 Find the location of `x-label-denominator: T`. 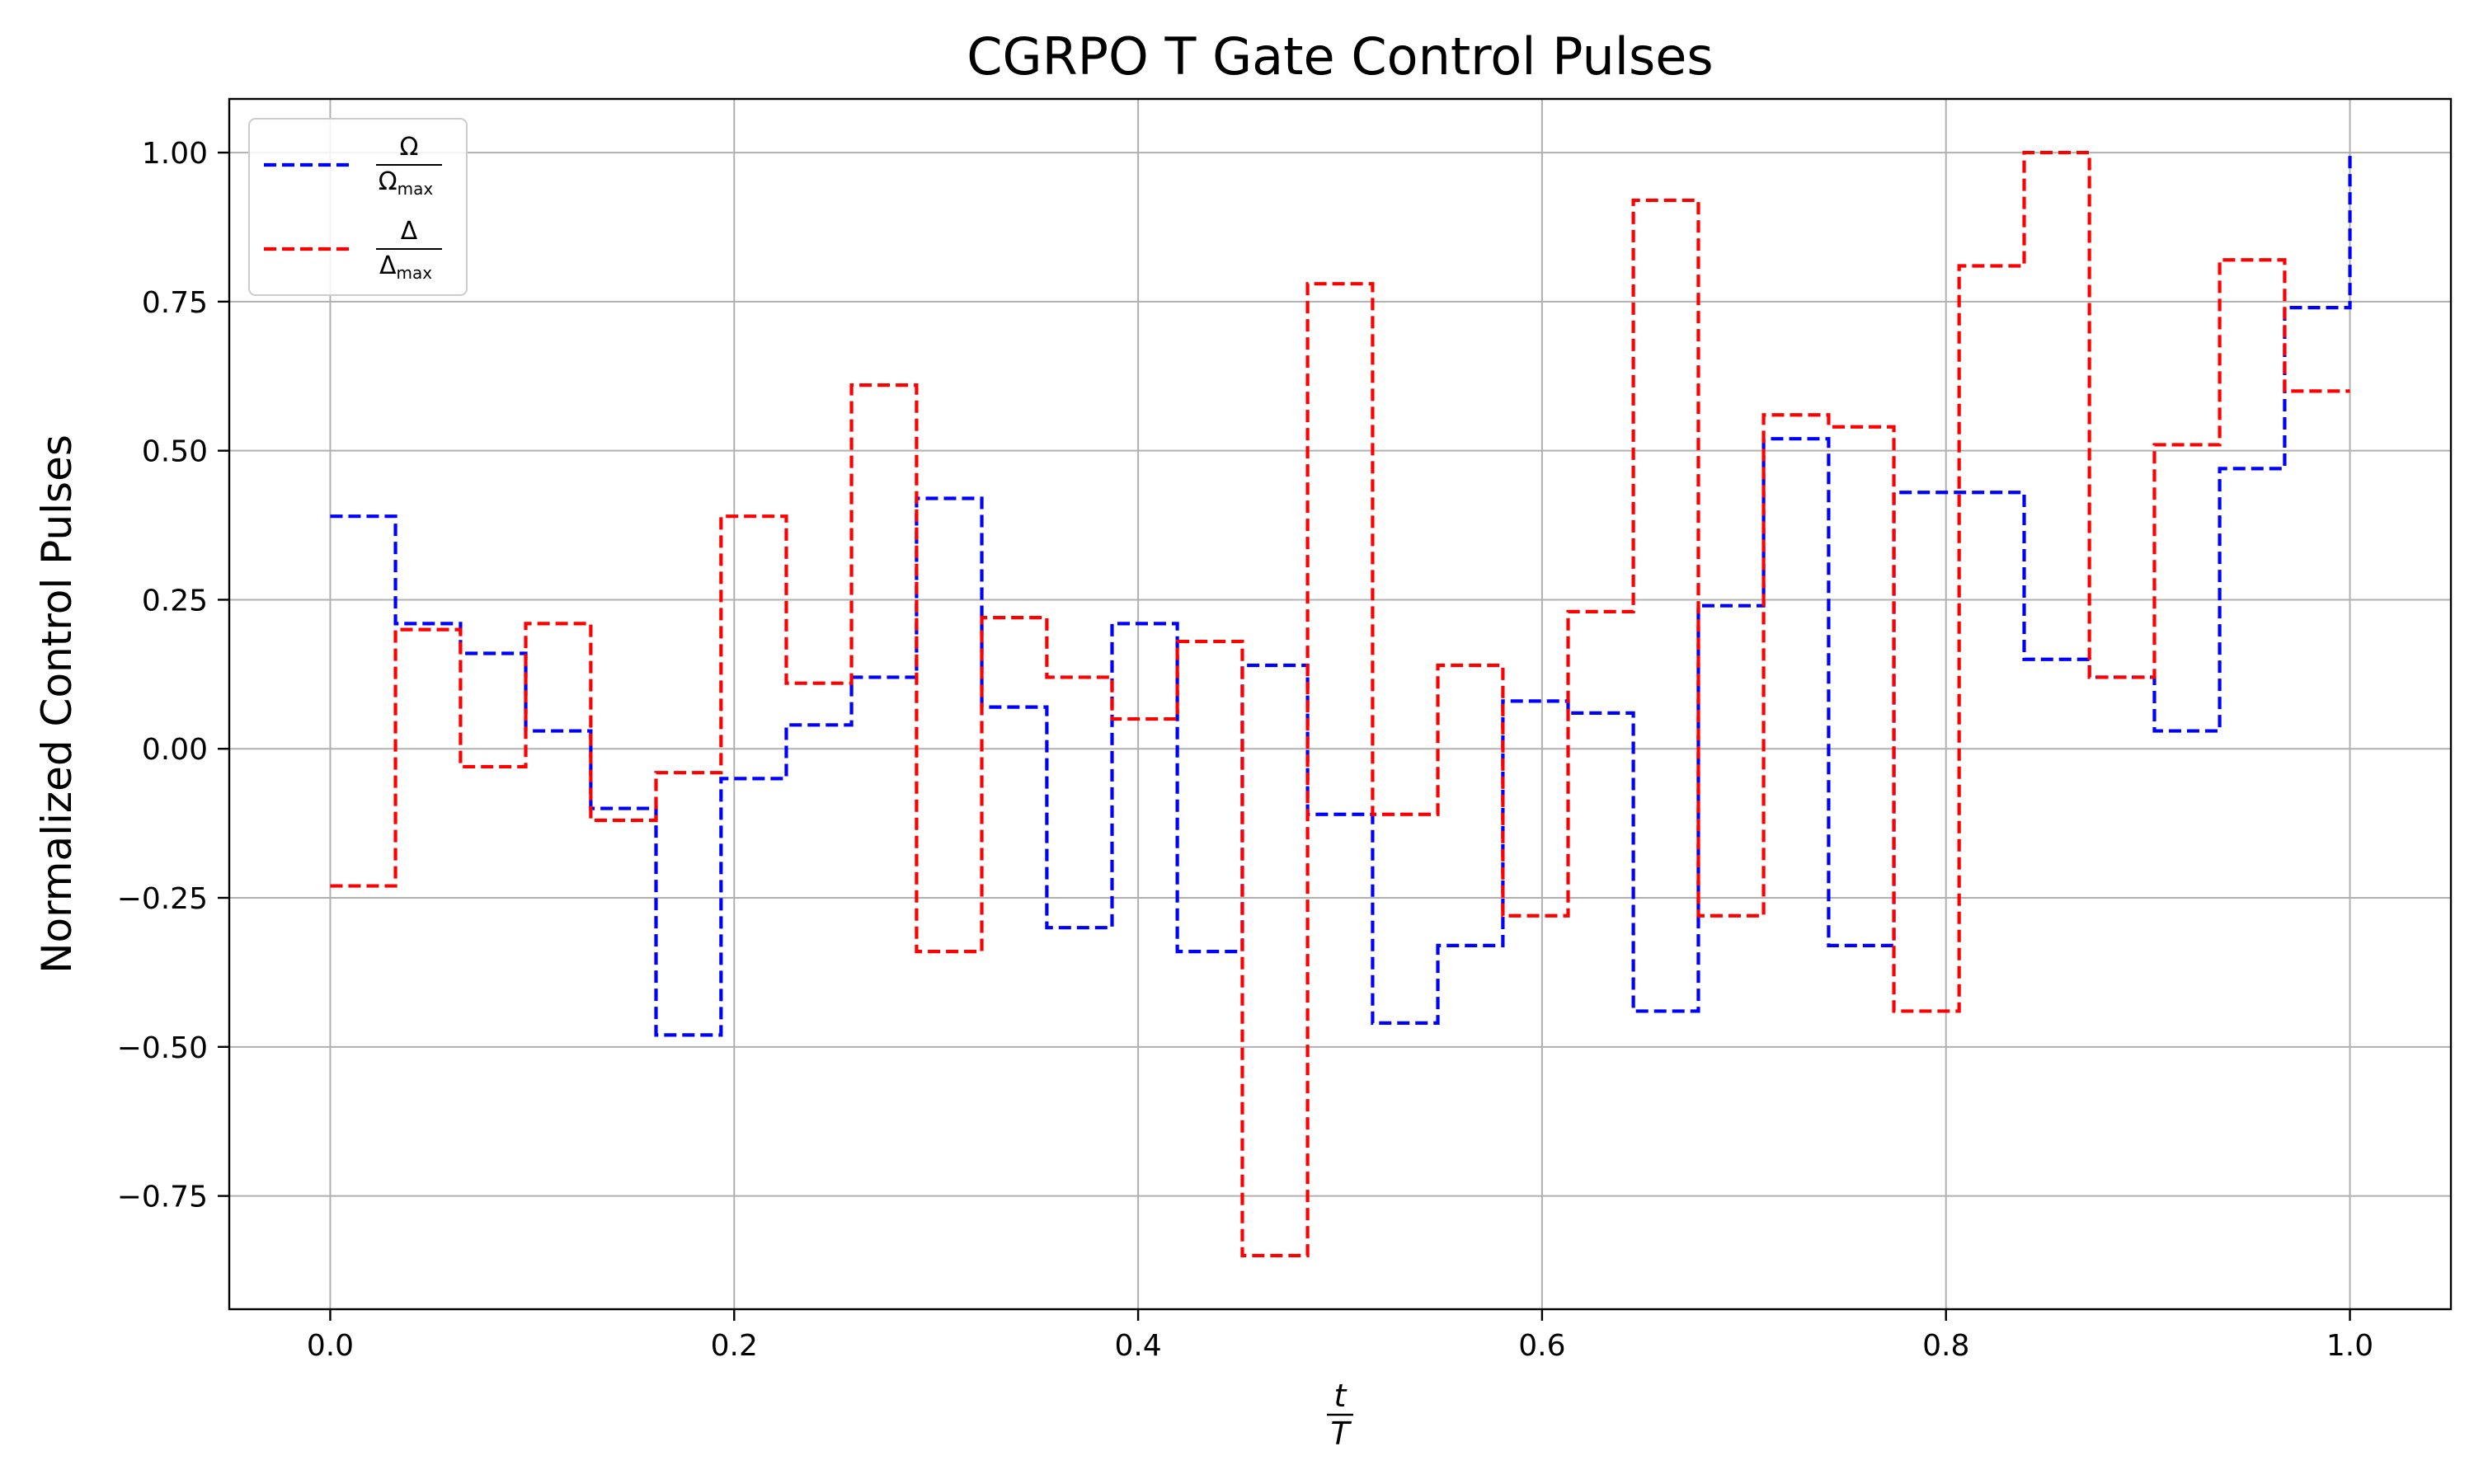

x-label-denominator: T is located at coordinates (1341, 1434).